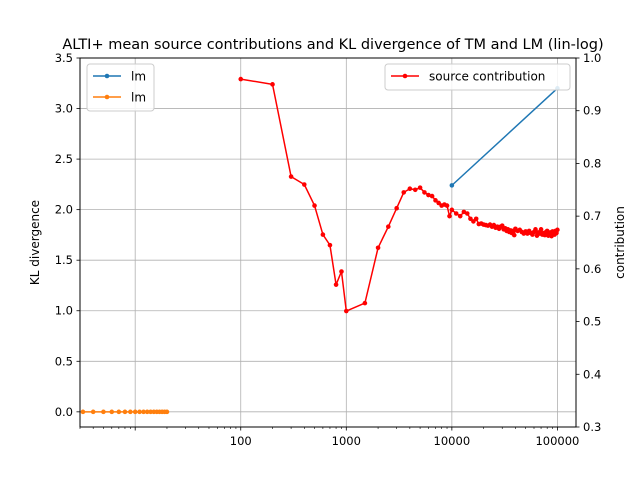 The image size is (640, 480). I want to click on series-line, so click(504, 136).